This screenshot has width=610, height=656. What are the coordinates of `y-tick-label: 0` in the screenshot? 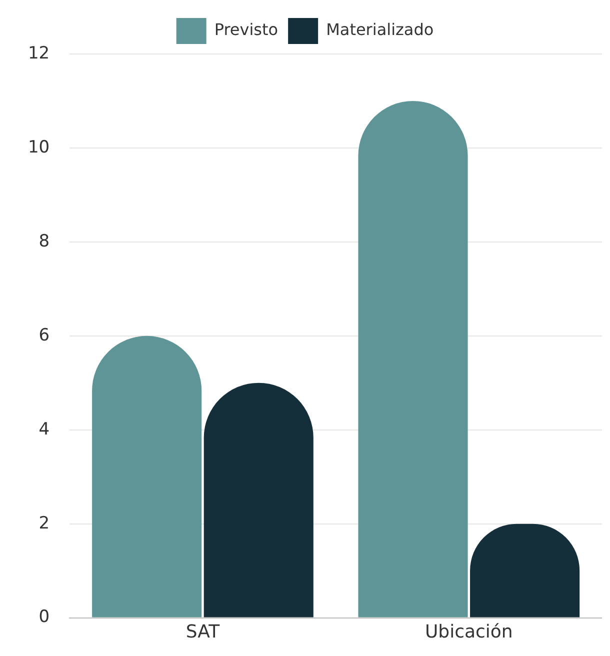 It's located at (44, 617).